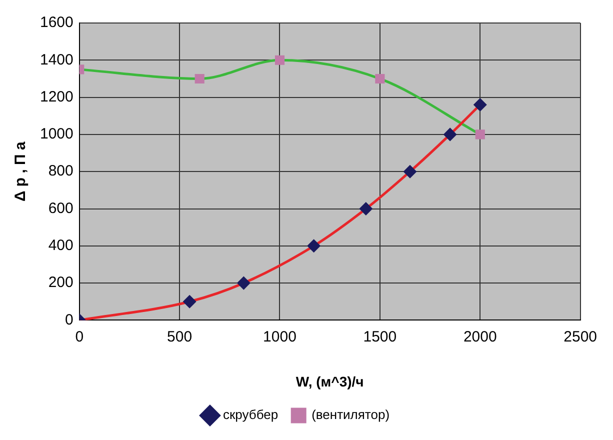  I want to click on y-tick-label: 1600, so click(57, 23).